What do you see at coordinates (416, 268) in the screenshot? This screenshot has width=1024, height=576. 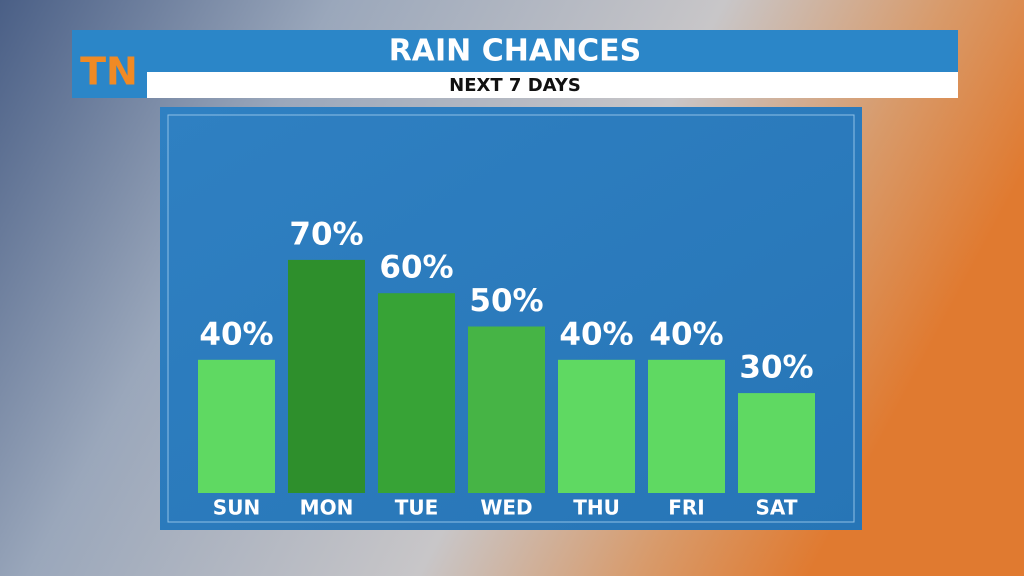 I see `value-label: 60%` at bounding box center [416, 268].